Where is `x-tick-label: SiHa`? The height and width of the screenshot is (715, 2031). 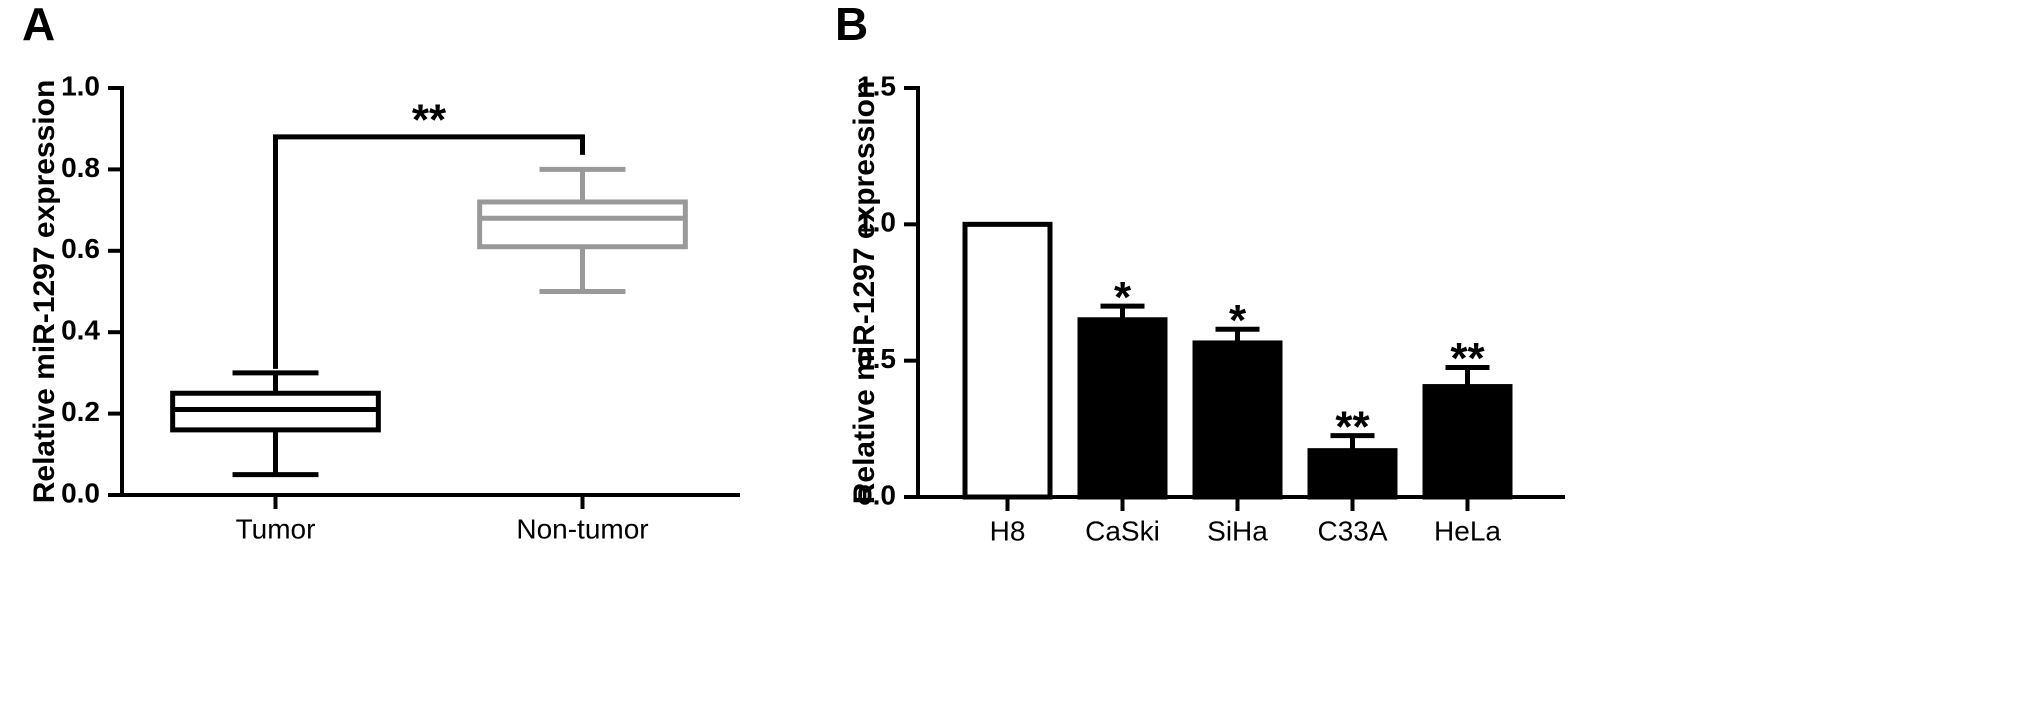
x-tick-label: SiHa is located at coordinates (1237, 530).